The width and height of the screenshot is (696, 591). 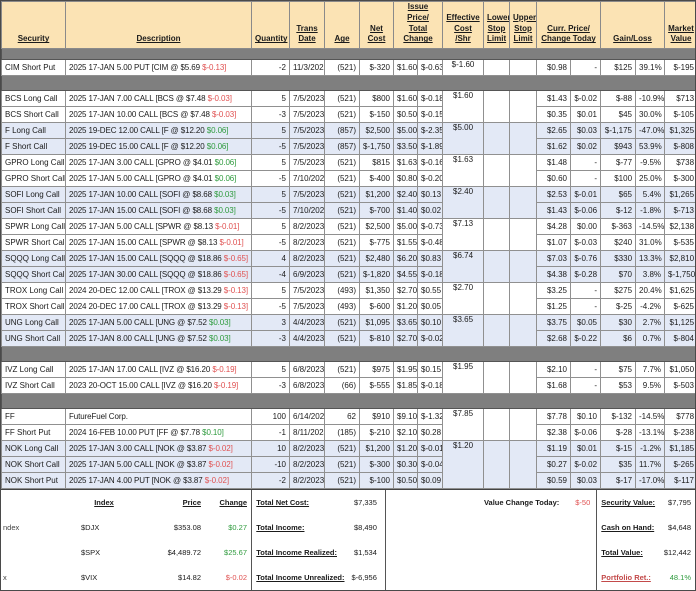 I want to click on cell-change-today: $-0.76, so click(x=586, y=259).